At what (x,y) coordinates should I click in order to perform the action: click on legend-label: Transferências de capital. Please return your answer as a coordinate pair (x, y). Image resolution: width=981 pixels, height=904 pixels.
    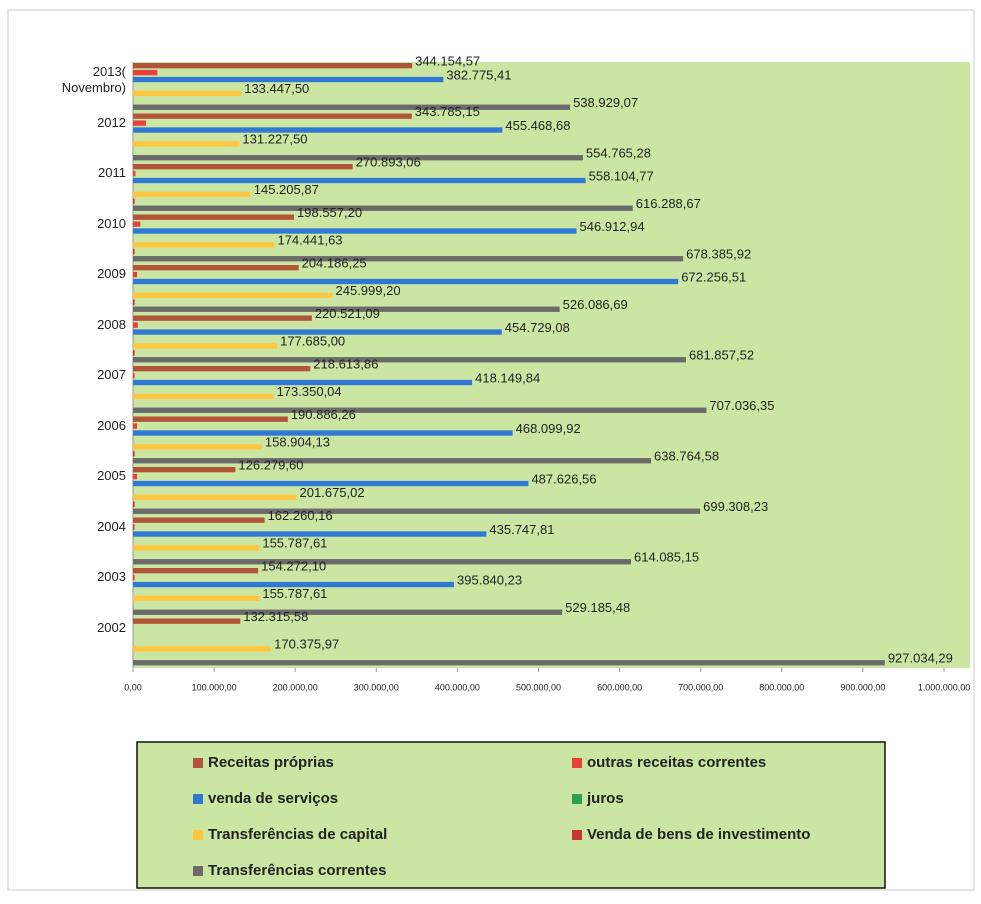
    Looking at the image, I should click on (297, 834).